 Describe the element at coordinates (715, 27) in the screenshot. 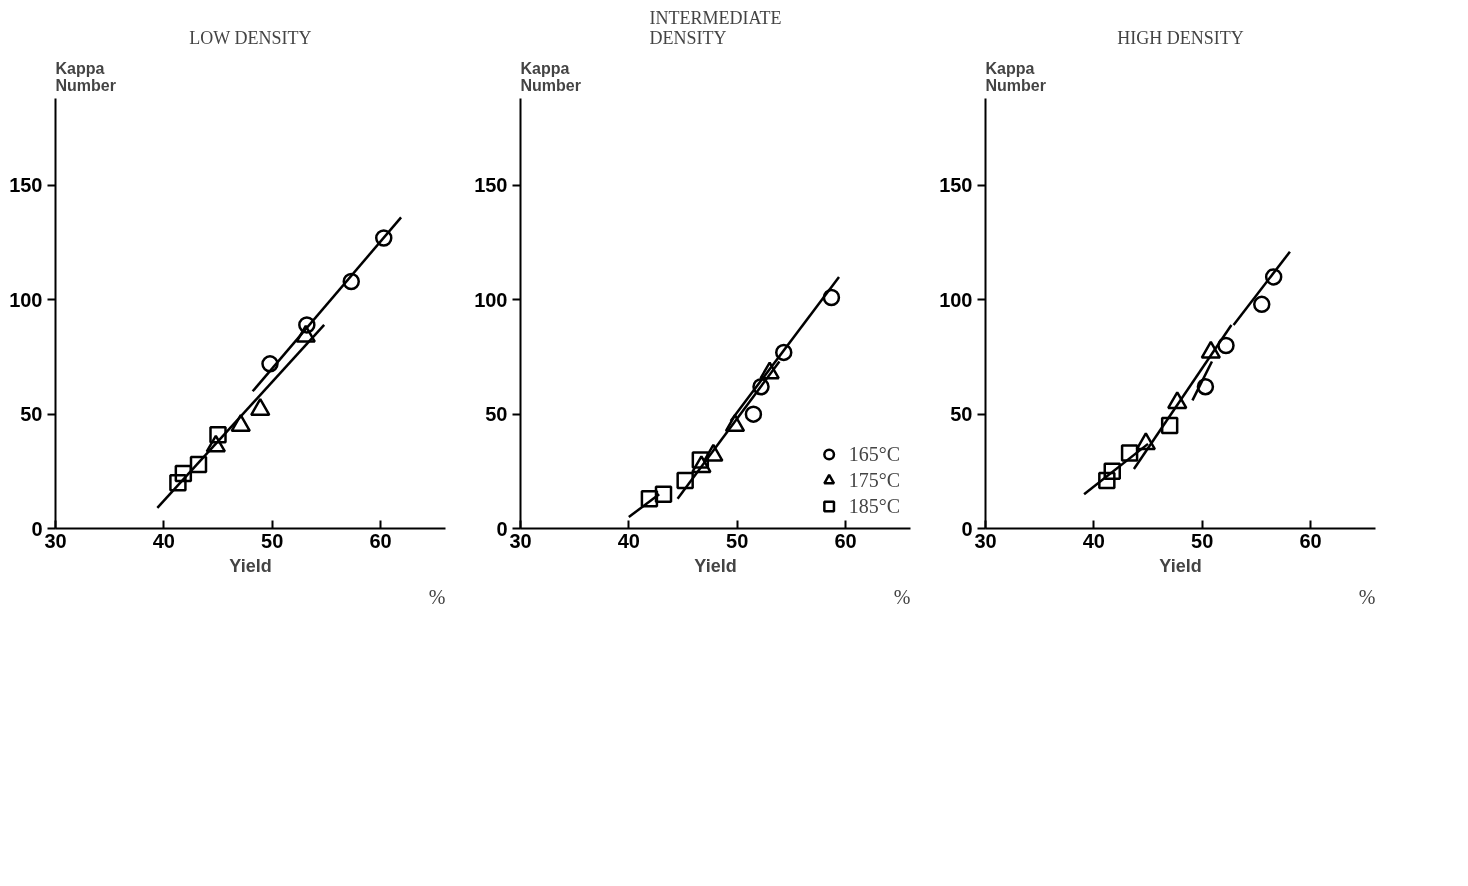

I see `chart-title: INTERMEDIATE DENSITY` at that location.